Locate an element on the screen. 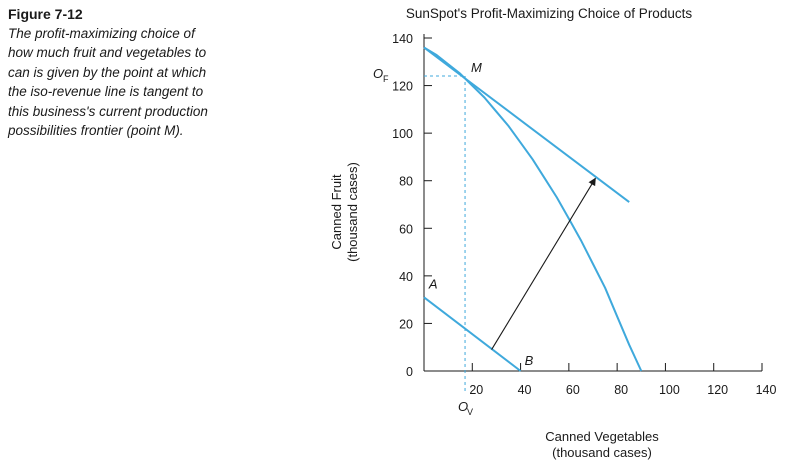 This screenshot has height=466, width=804. x-tick-label: 60 is located at coordinates (573, 390).